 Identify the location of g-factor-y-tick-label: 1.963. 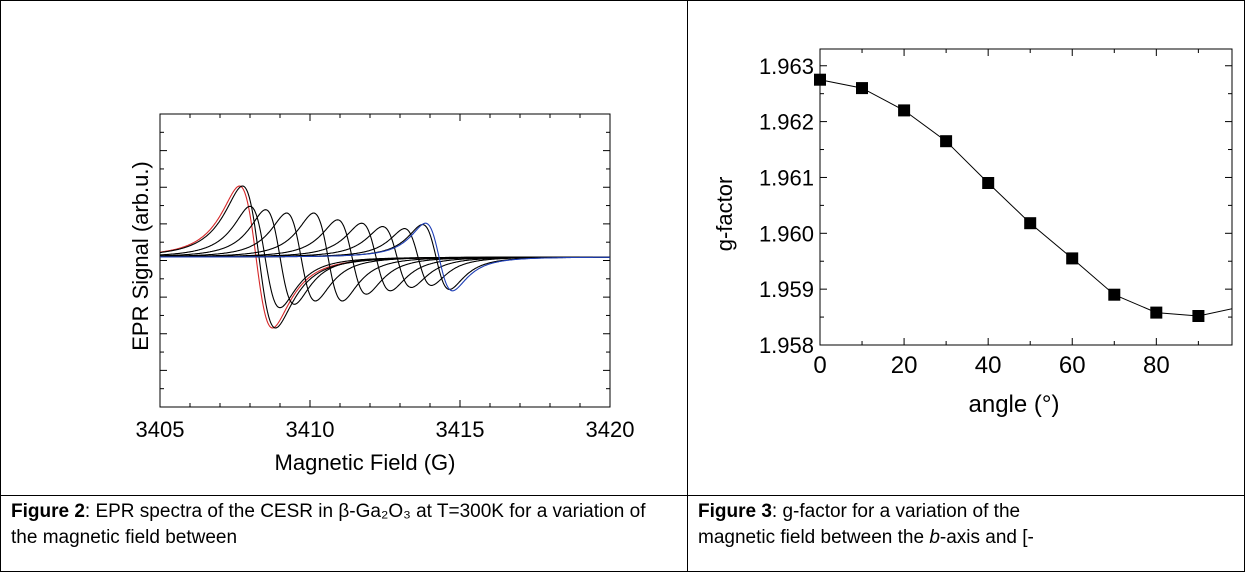
(786, 66).